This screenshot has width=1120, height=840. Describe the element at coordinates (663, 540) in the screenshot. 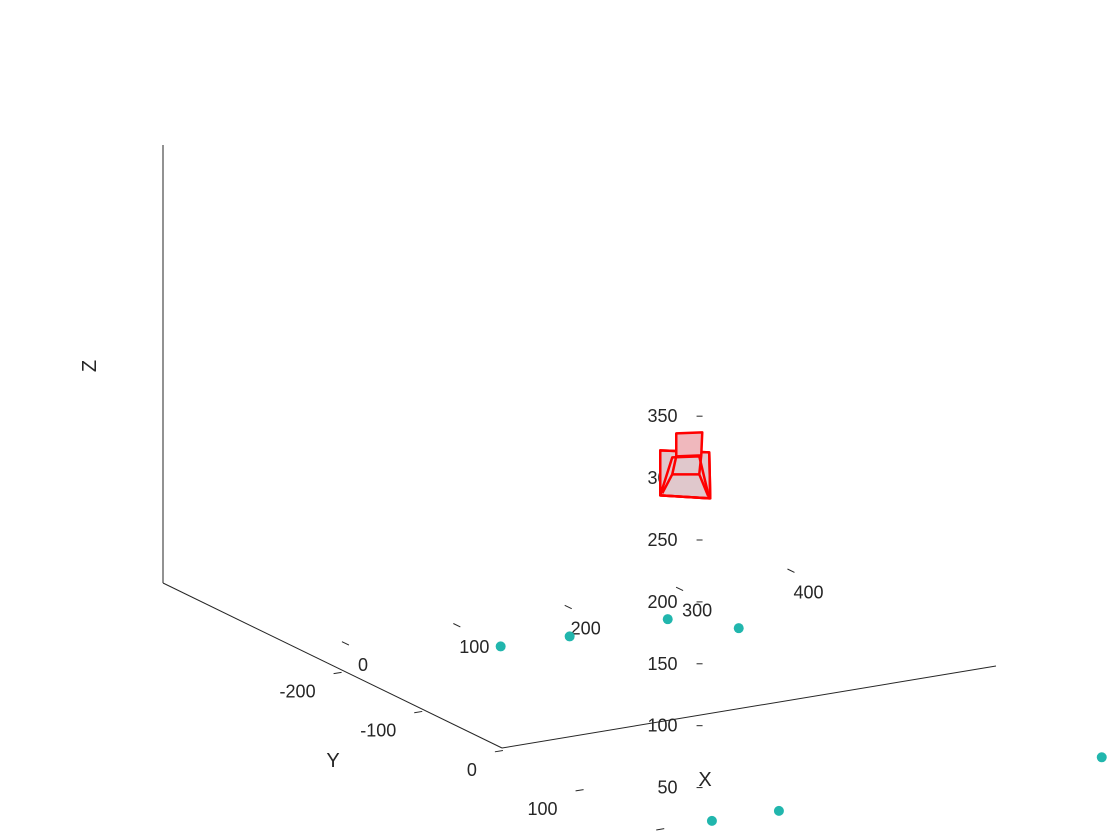

I see `z-tick-label: 250` at that location.